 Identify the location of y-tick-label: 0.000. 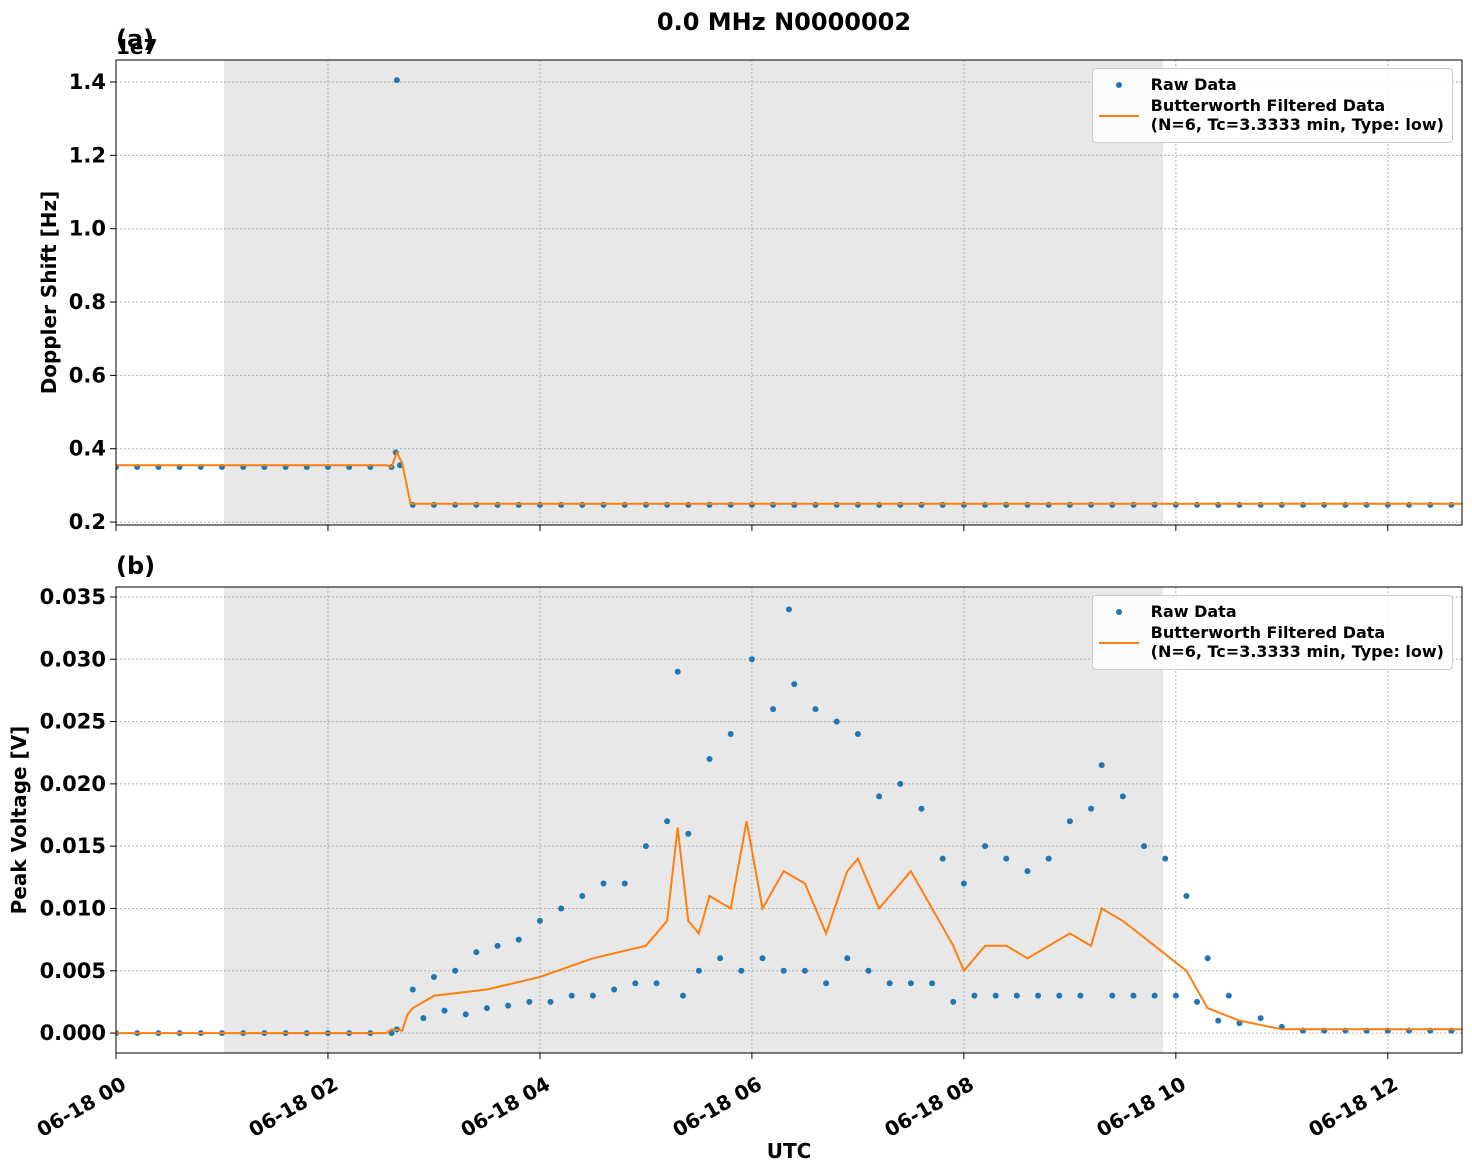
(73, 1033).